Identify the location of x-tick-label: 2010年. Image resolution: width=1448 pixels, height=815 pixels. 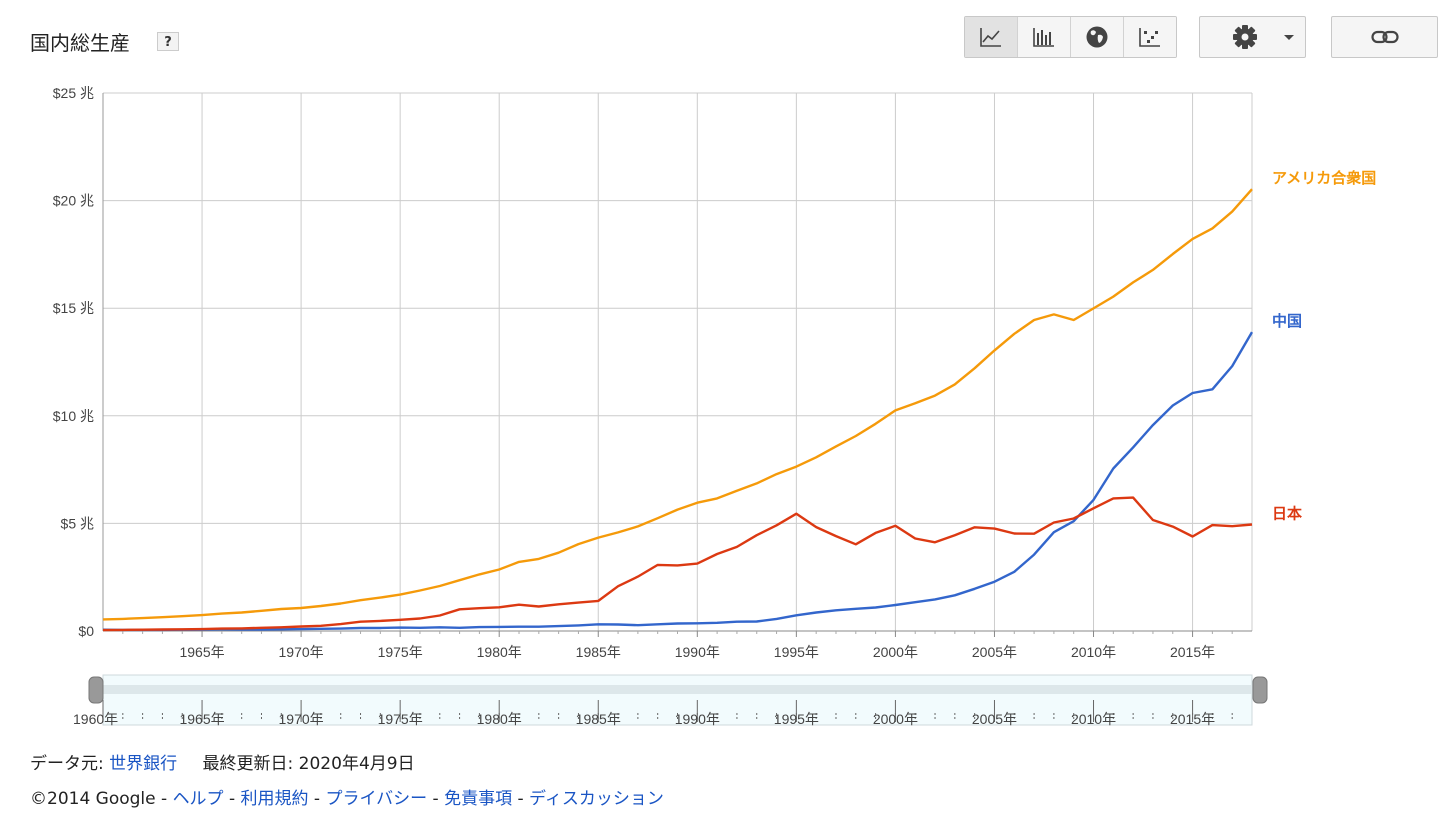
(1093, 652).